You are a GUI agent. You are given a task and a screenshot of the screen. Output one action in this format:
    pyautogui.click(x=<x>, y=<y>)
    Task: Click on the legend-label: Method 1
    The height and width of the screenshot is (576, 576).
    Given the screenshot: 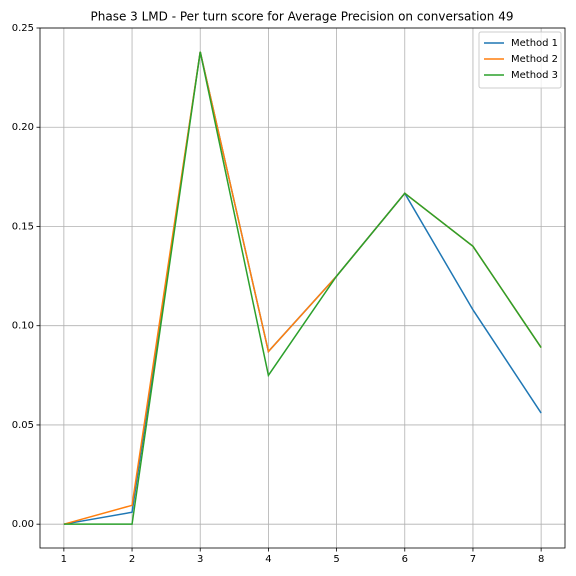 What is the action you would take?
    pyautogui.click(x=534, y=43)
    